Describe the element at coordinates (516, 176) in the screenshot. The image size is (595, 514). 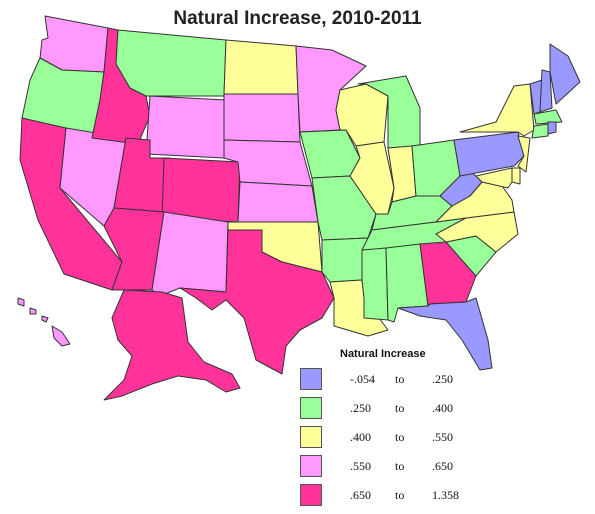
I see `state-de` at that location.